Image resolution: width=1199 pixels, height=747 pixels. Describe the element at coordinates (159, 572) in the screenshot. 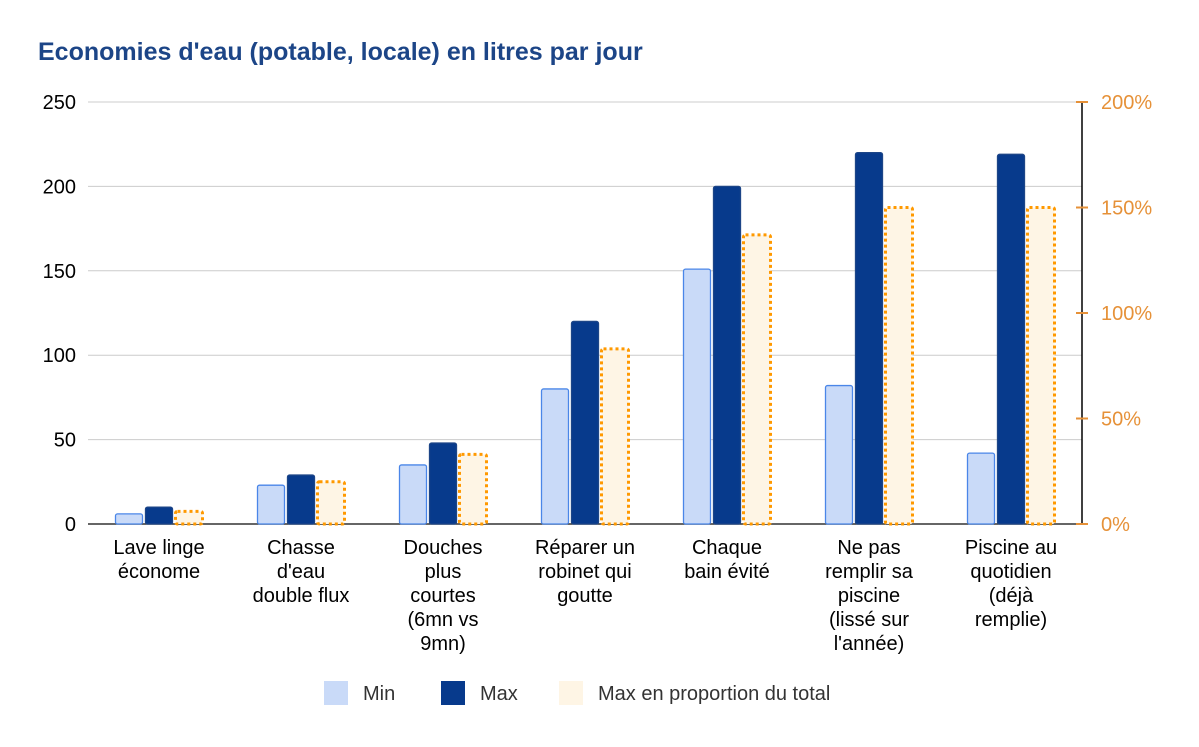

I see `x-tick-label-line: économe` at that location.